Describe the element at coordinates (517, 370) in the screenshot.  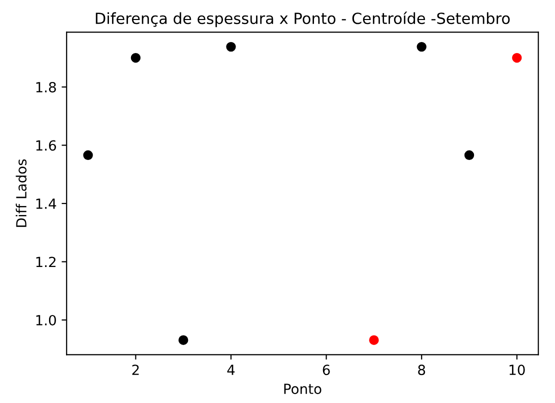
I see `x-tick-label: 10` at that location.